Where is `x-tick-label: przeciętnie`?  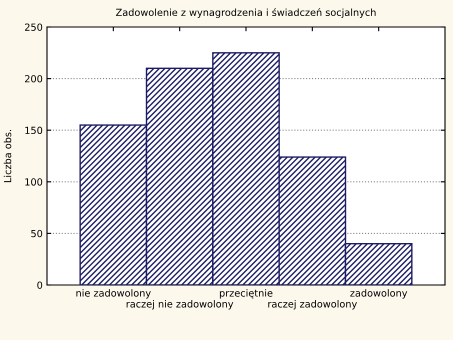
x-tick-label: przeciętnie is located at coordinates (246, 294).